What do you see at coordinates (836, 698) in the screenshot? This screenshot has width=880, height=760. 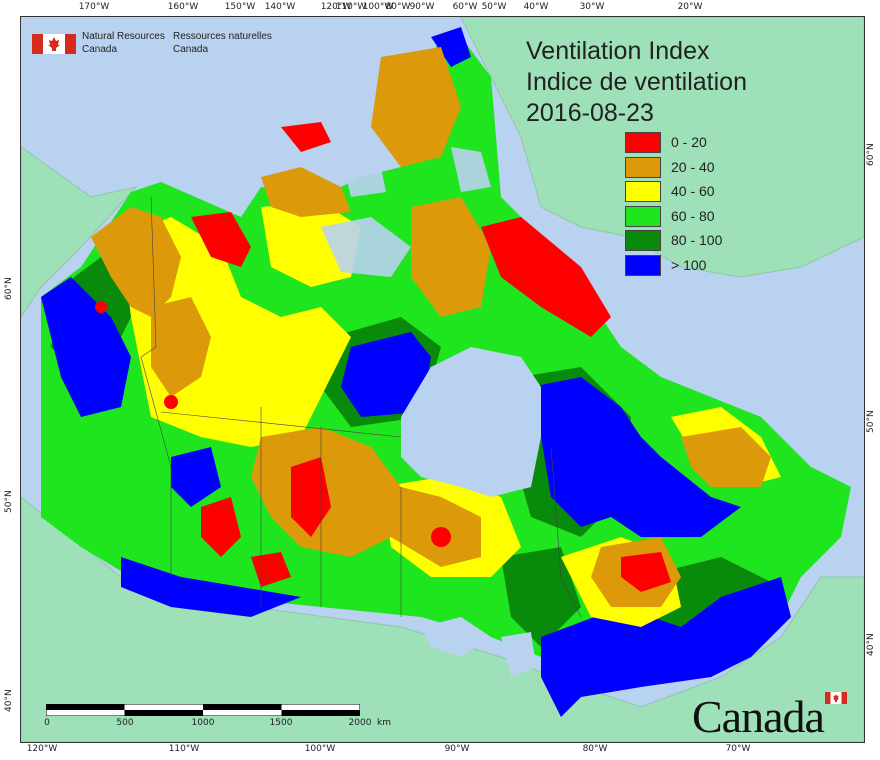 I see `wordmark-flag-icon` at bounding box center [836, 698].